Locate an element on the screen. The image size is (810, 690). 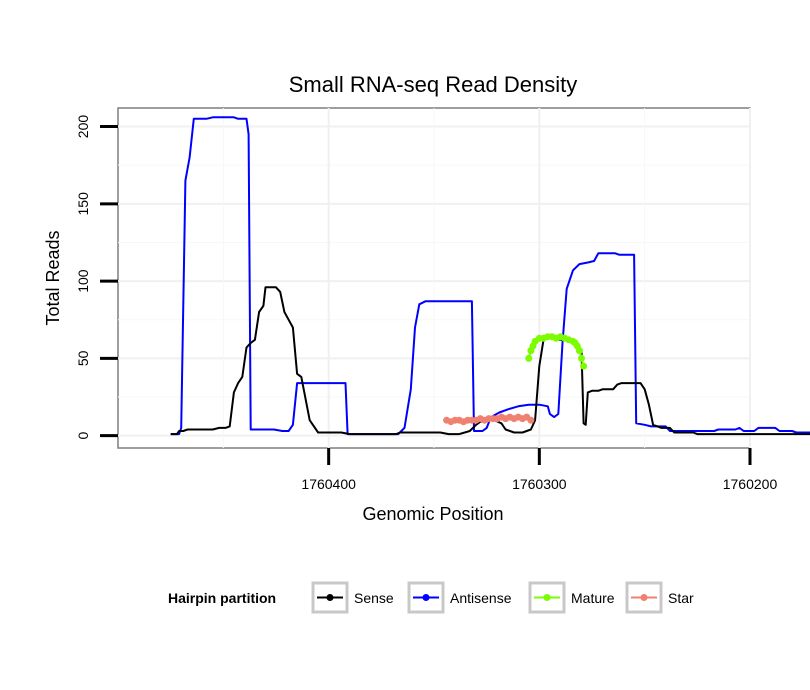
legend-swatch-dot-mature is located at coordinates (547, 597).